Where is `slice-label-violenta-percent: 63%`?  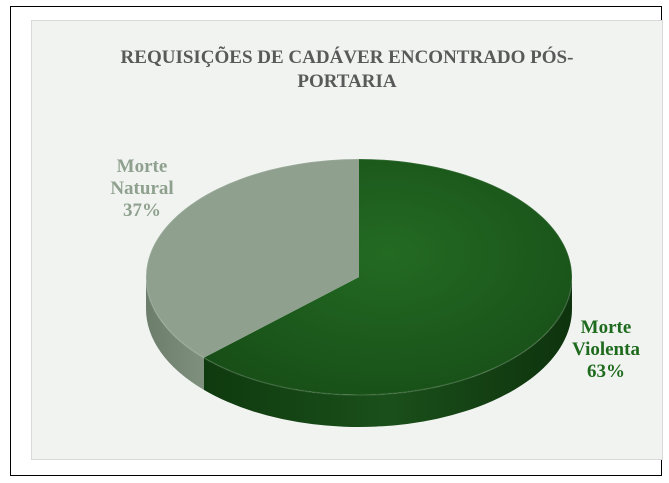 slice-label-violenta-percent: 63% is located at coordinates (606, 371).